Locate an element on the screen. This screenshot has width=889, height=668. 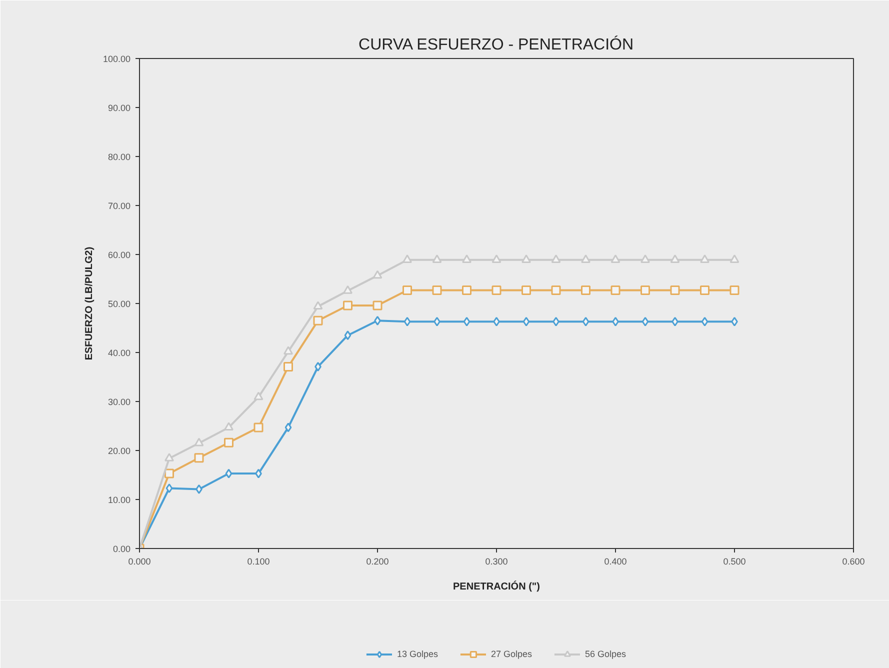
x-tick-label: 0.200 is located at coordinates (377, 561).